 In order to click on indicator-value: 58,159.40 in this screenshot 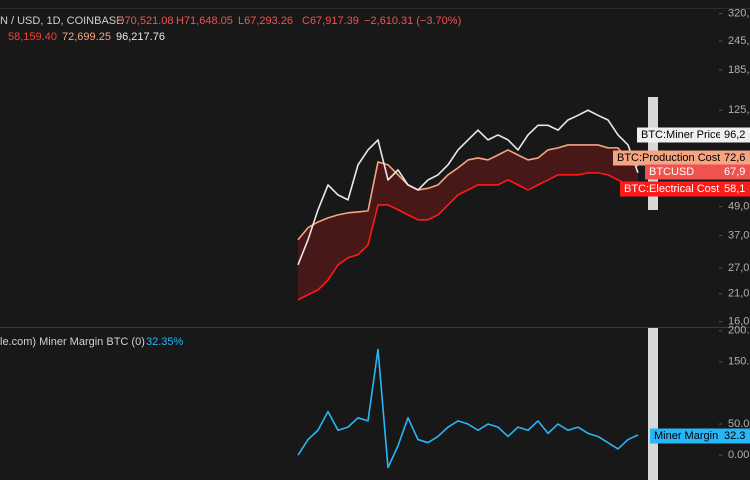, I will do `click(32, 37)`.